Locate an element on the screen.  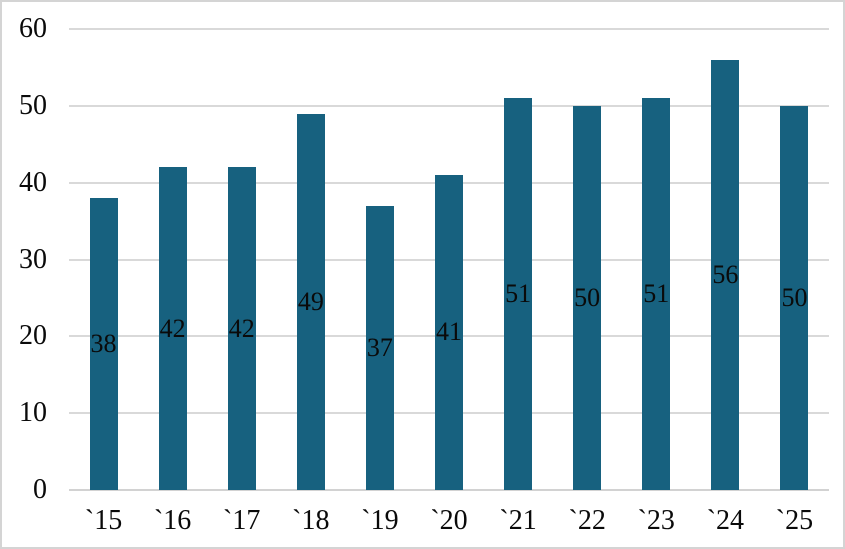
x-axis-category-label: `23 is located at coordinates (656, 520).